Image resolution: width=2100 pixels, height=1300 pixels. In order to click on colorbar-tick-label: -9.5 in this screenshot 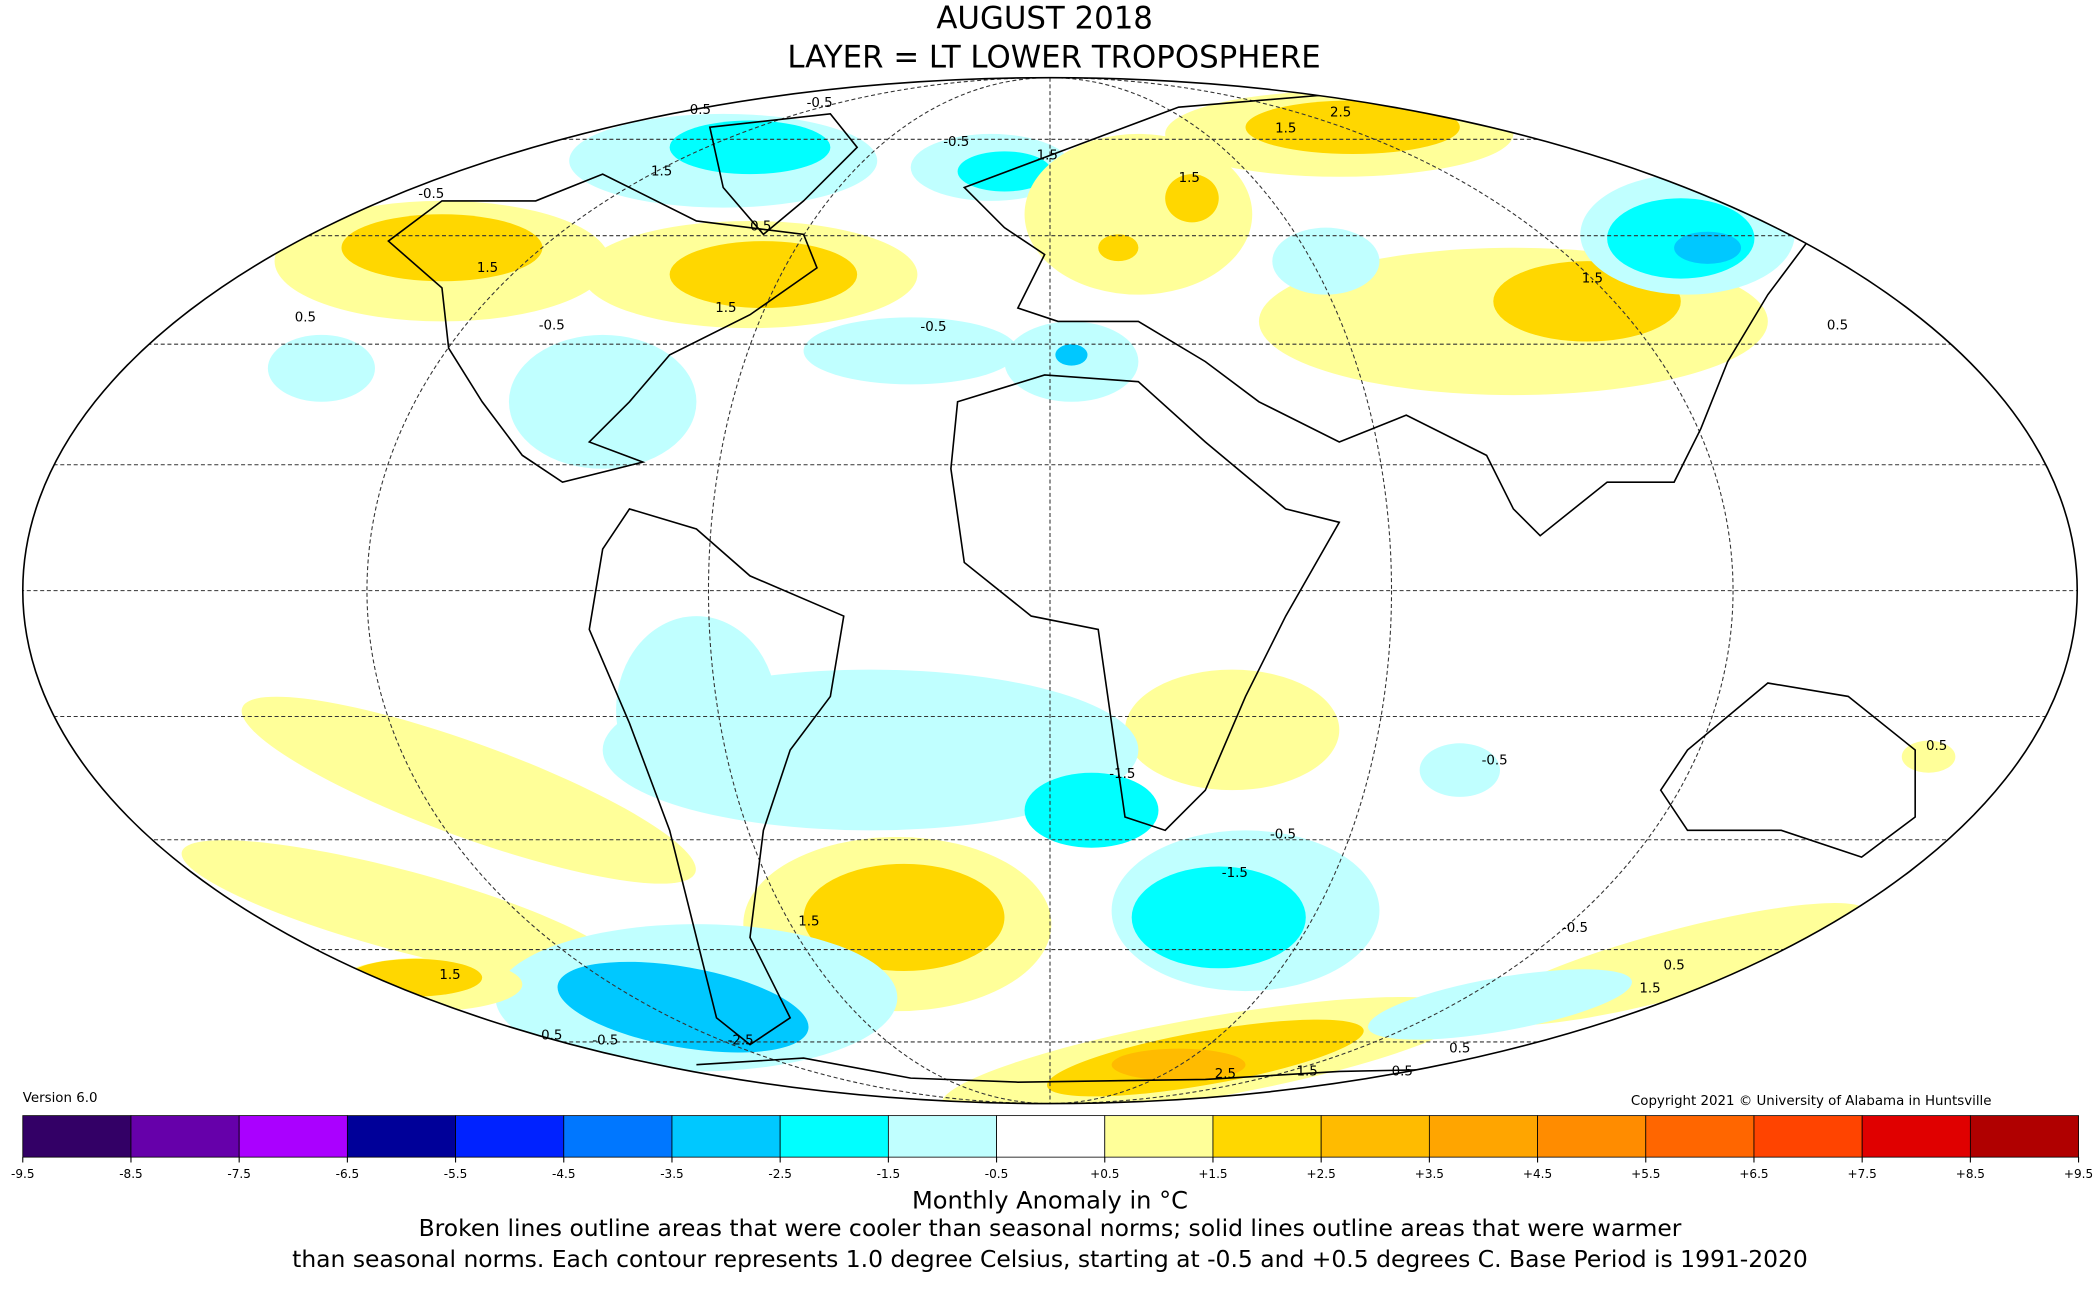, I will do `click(23, 1174)`.